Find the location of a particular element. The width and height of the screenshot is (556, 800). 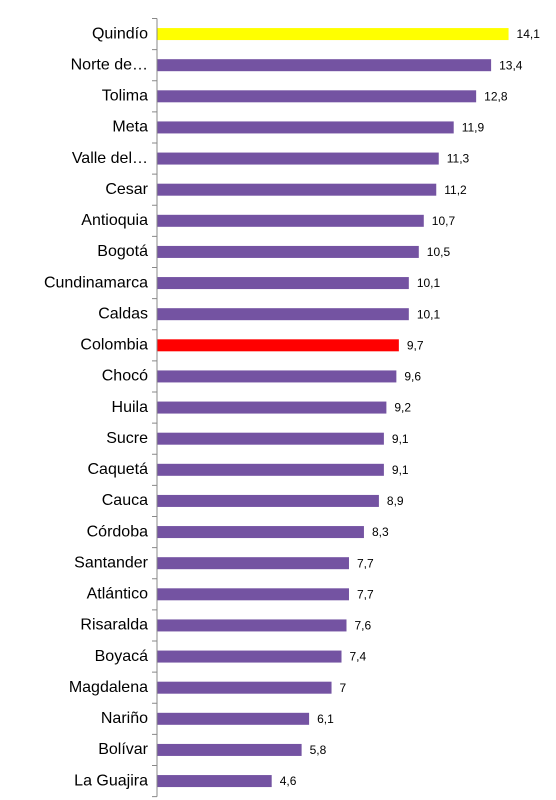

category-label: Santander is located at coordinates (111, 562).